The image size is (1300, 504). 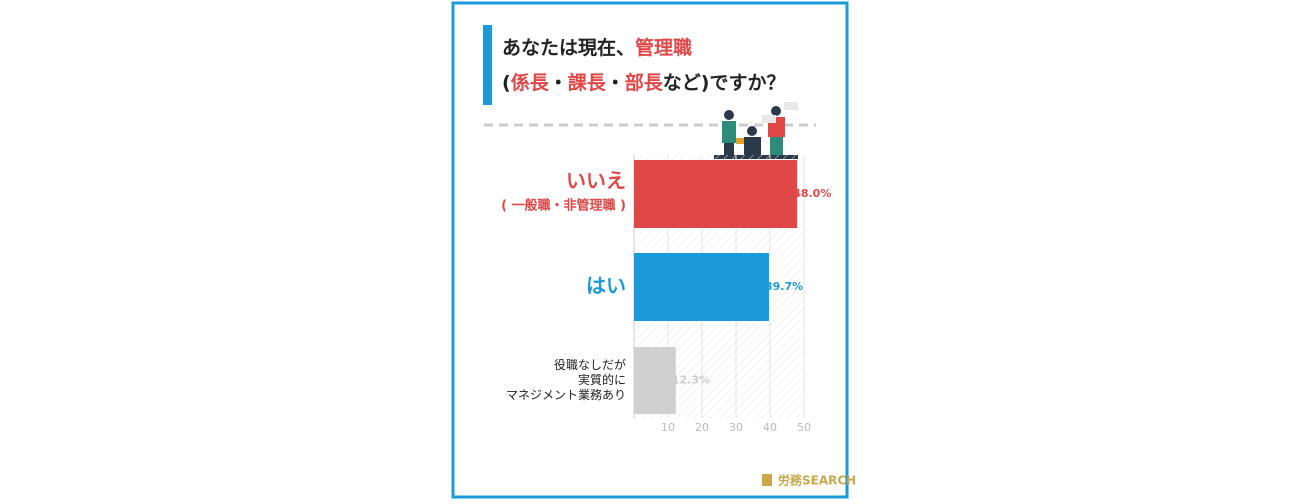 I want to click on category-label: マネジメント業務あり, so click(x=566, y=395).